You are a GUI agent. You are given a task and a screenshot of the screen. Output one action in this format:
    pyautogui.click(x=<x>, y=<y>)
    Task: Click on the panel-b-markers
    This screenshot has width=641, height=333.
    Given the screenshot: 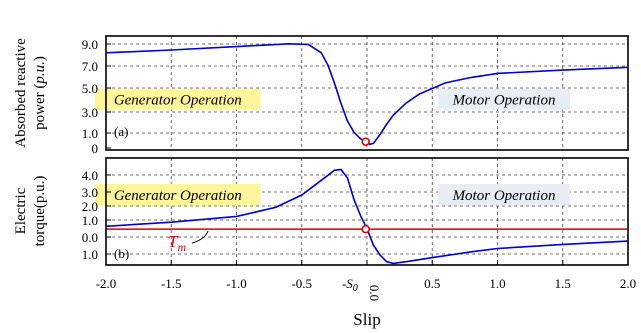 What is the action you would take?
    pyautogui.click(x=365, y=229)
    